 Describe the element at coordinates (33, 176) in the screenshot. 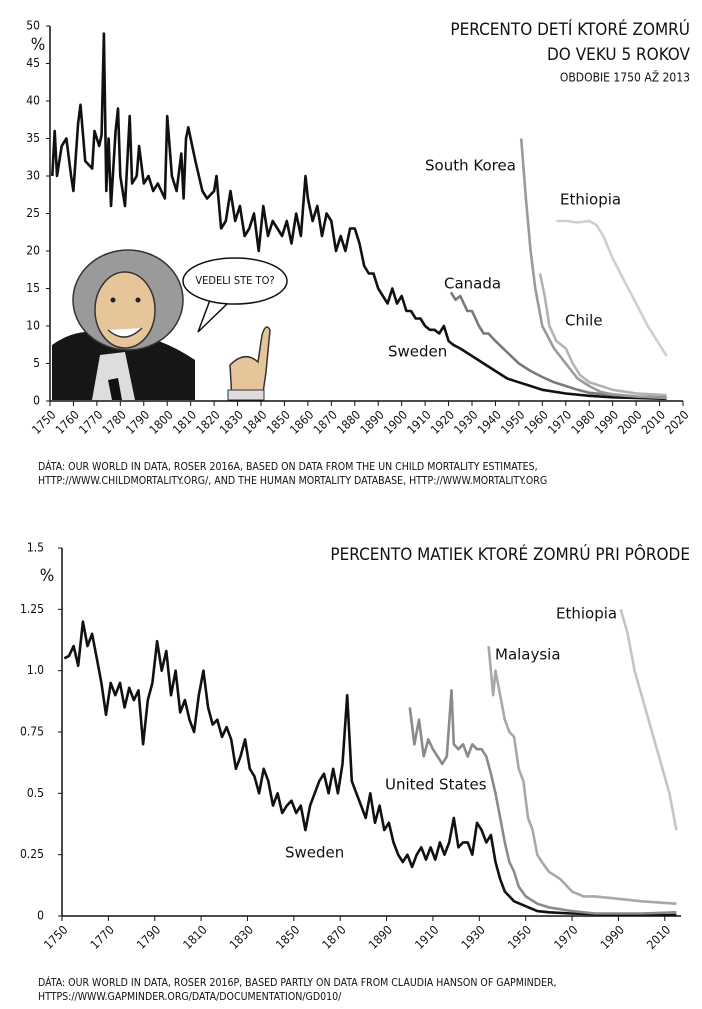

I see `y-tick-label: 30` at that location.